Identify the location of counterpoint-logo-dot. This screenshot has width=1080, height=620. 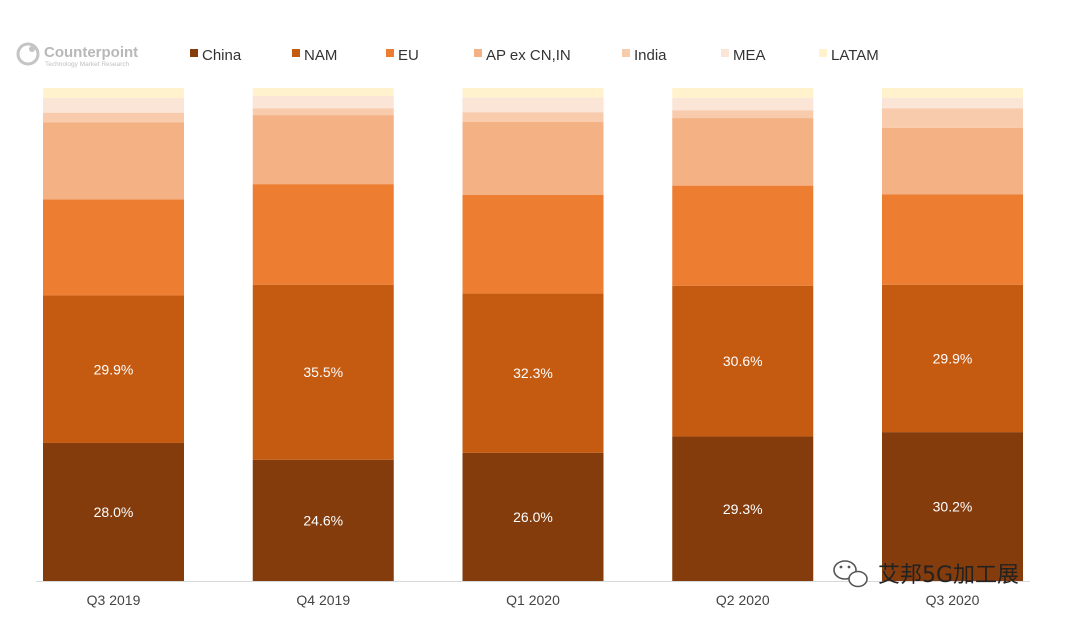
(32, 49).